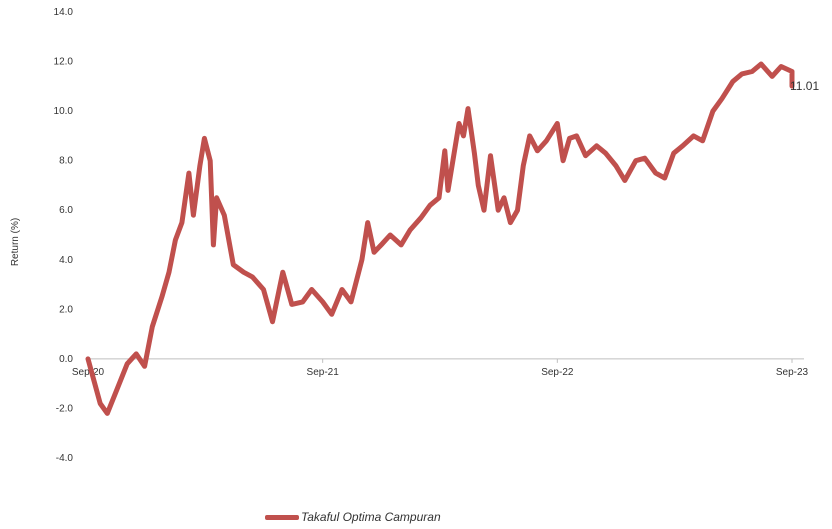 The height and width of the screenshot is (529, 832). Describe the element at coordinates (557, 372) in the screenshot. I see `x-tick-label: Sep-22` at that location.